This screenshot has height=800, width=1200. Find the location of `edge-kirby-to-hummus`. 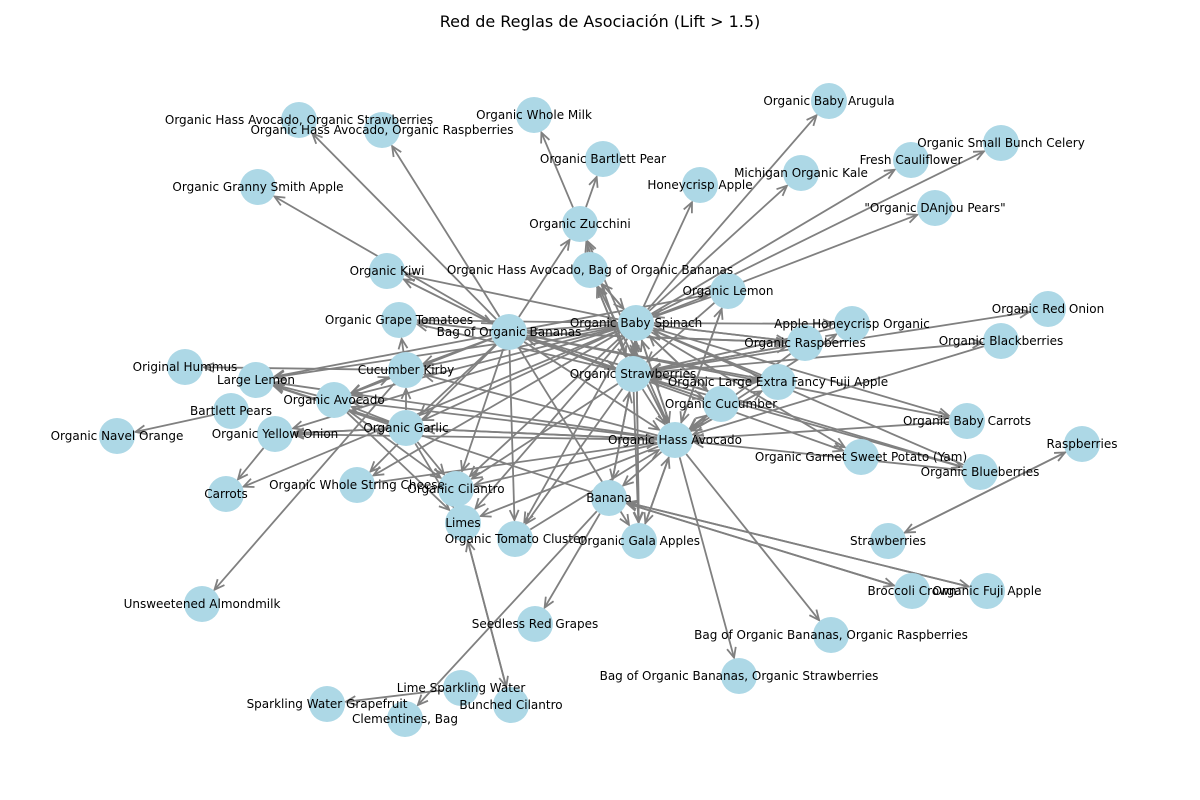

edge-kirby-to-hummus is located at coordinates (295, 367).